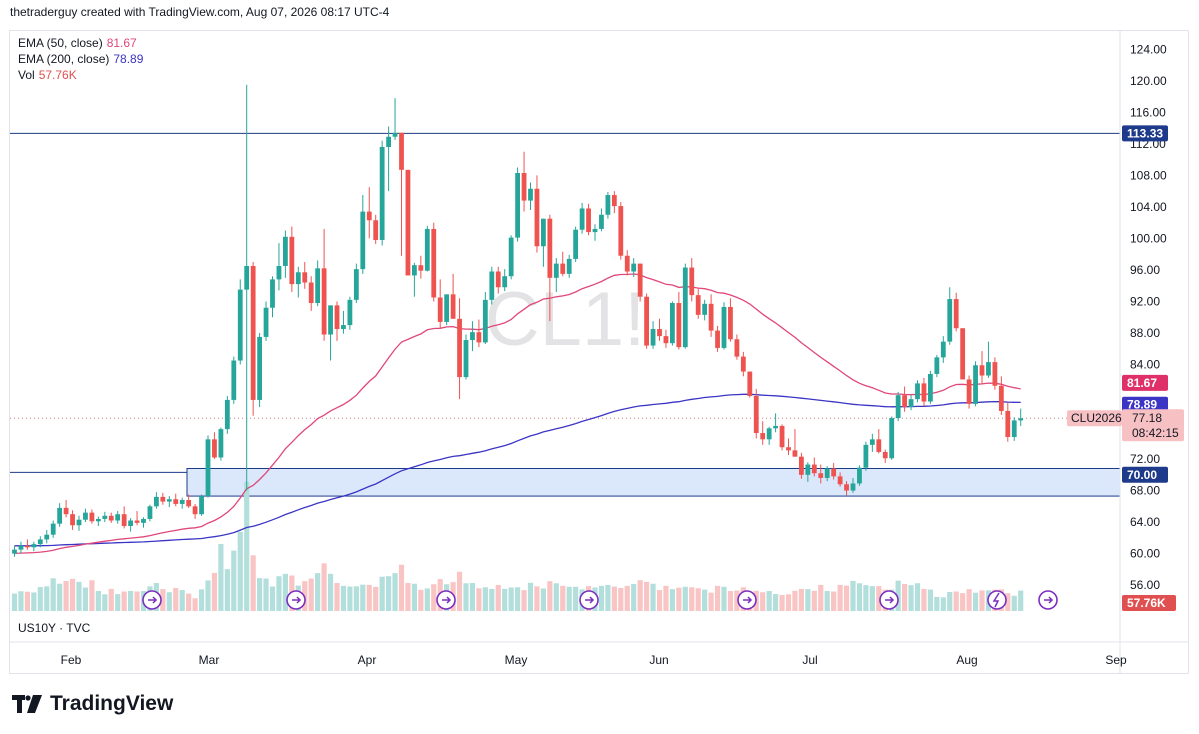 The image size is (1199, 734). I want to click on legend-ema50: EMA (50, close) 81.67, so click(80, 43).